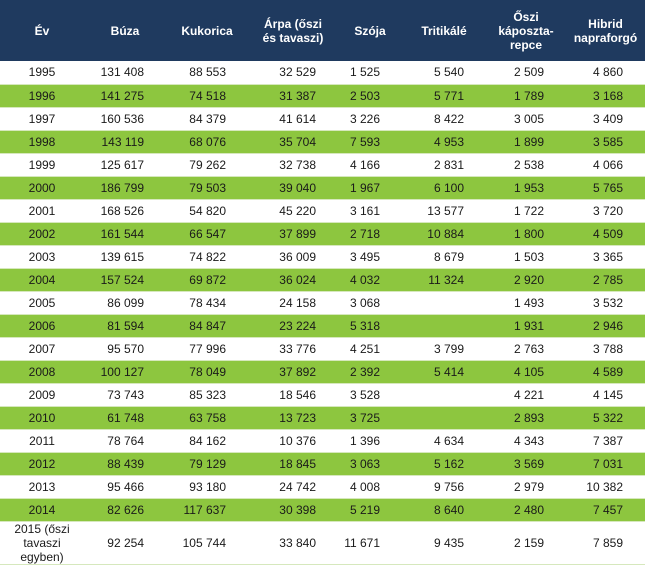 The height and width of the screenshot is (565, 645). What do you see at coordinates (370, 349) in the screenshot?
I see `soy-cell: 4 251` at bounding box center [370, 349].